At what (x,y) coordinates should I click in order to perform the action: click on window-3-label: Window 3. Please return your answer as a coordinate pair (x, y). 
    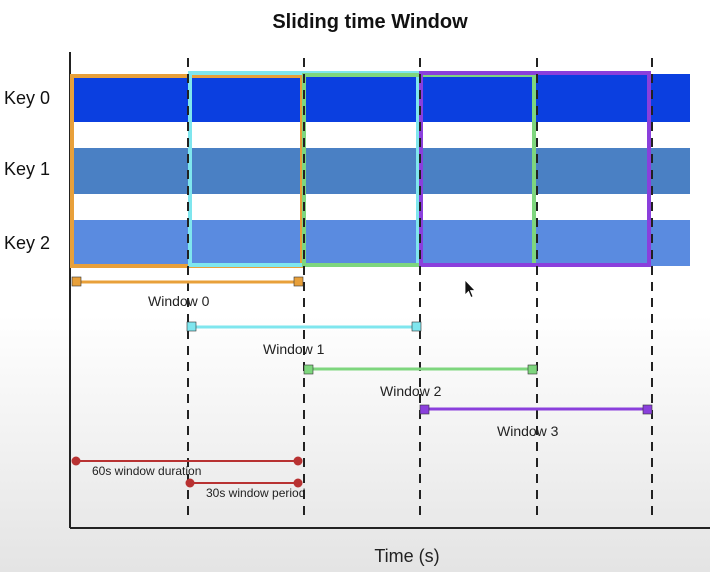
    Looking at the image, I should click on (528, 431).